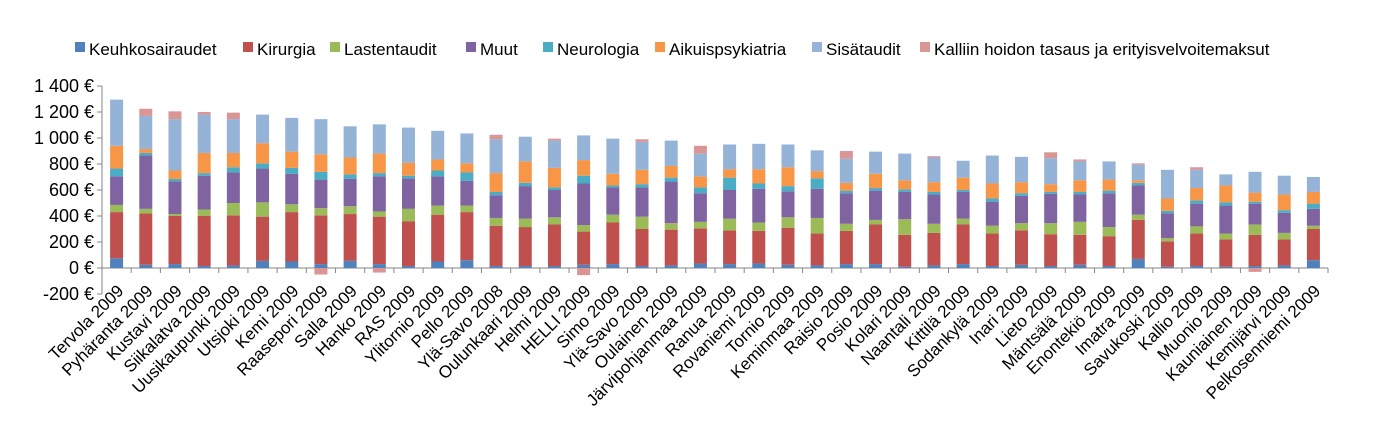  I want to click on legend-label: Neurologia, so click(598, 49).